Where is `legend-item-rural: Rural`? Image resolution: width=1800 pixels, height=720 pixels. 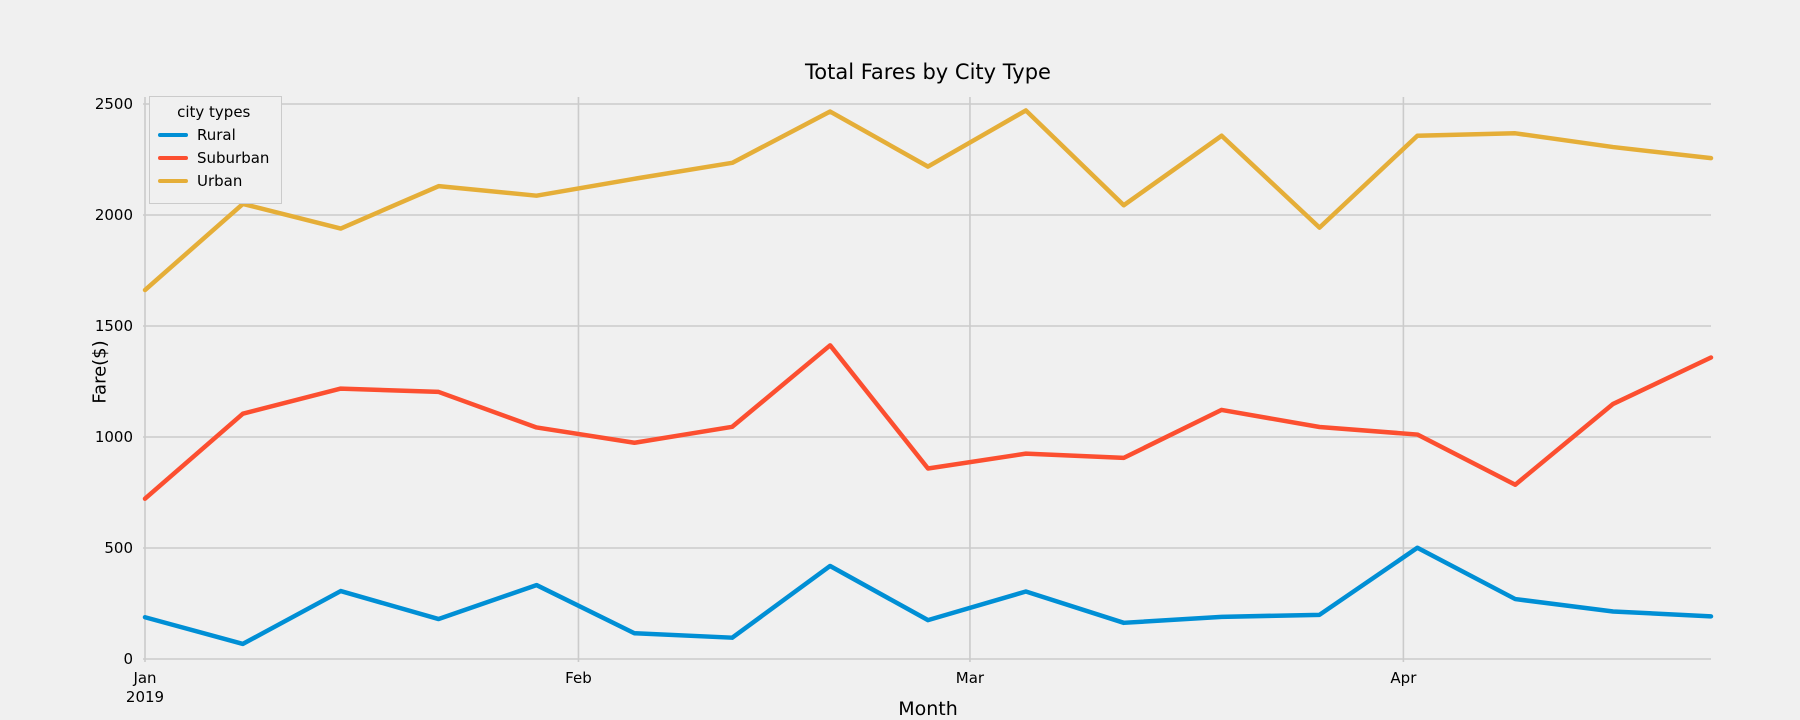
legend-item-rural: Rural is located at coordinates (213, 135).